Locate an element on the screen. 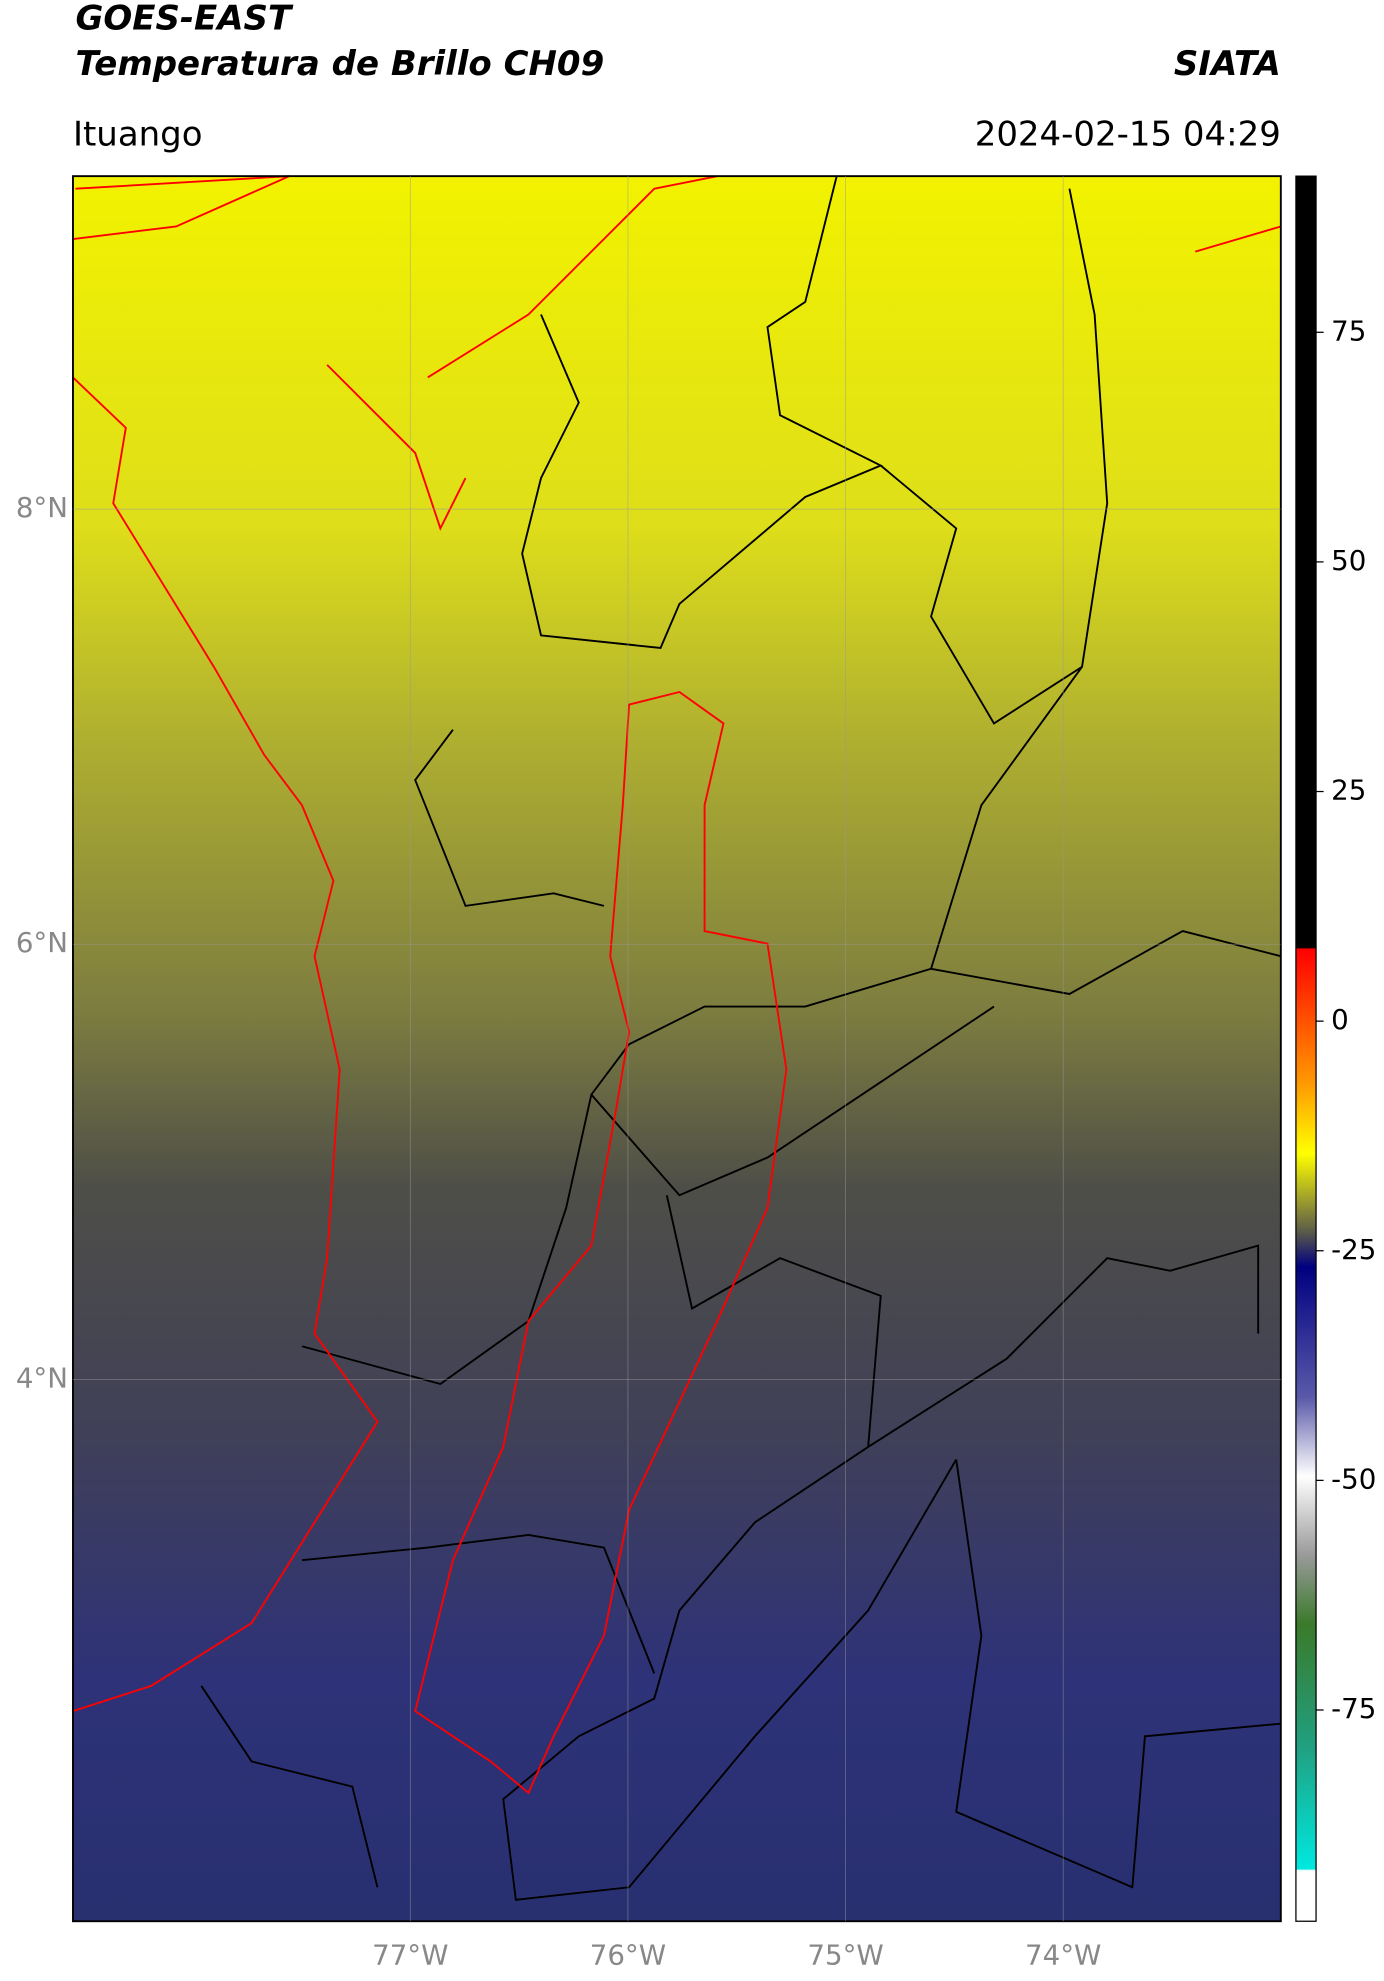 This screenshot has width=1384, height=1981. colorbar-tick-label: -25 is located at coordinates (1353, 1249).